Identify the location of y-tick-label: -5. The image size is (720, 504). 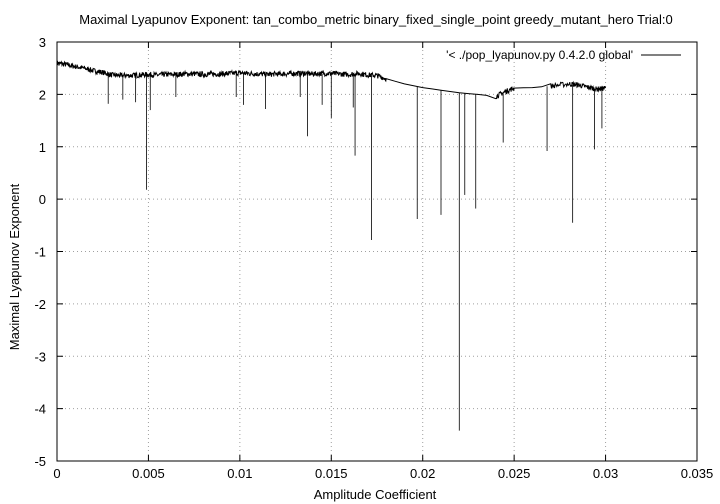
(40, 461).